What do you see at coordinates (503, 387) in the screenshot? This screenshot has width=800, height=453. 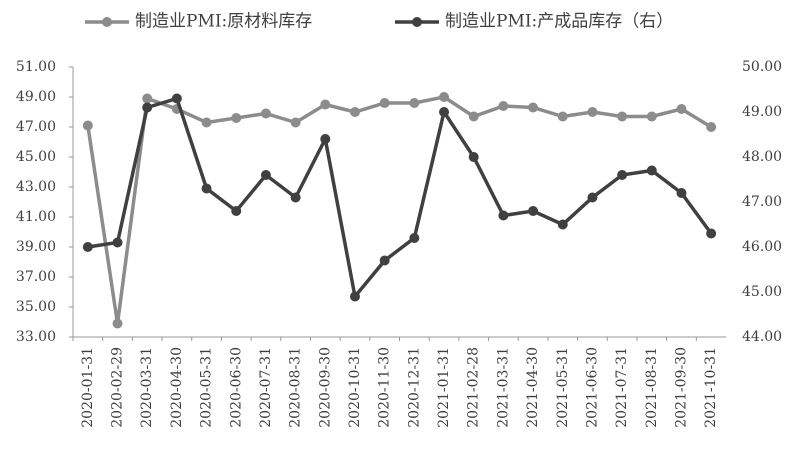 I see `x-tick-label: 2021-03-31` at bounding box center [503, 387].